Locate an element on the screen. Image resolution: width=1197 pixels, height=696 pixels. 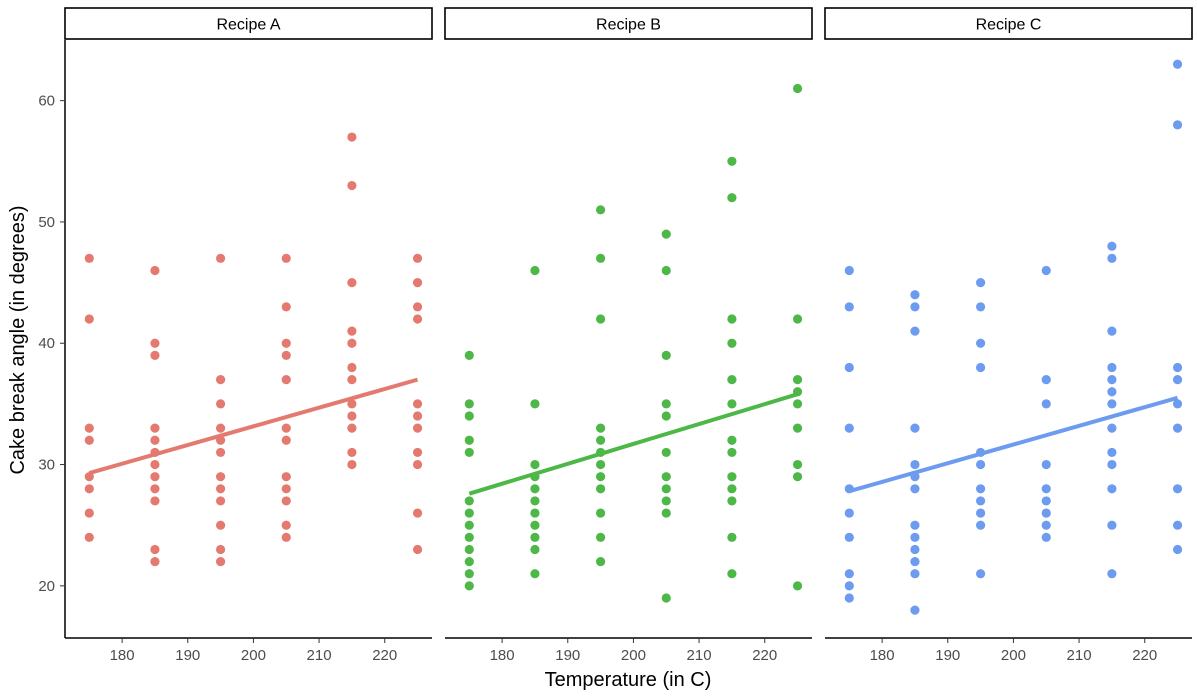
y-tick-label: 50 is located at coordinates (46, 222).